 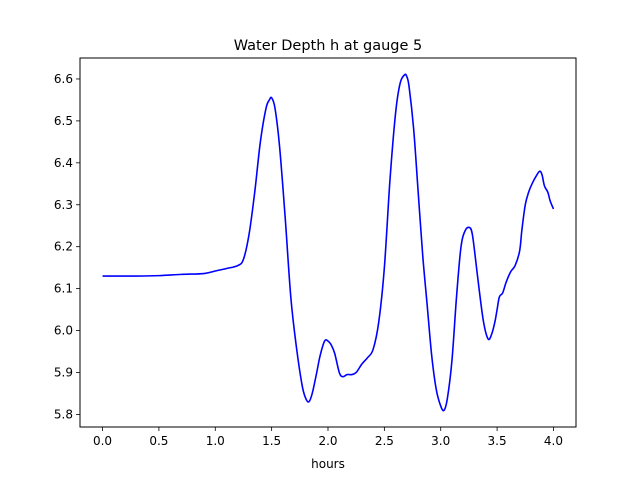 What do you see at coordinates (384, 441) in the screenshot?
I see `x-tick-label: 2.5` at bounding box center [384, 441].